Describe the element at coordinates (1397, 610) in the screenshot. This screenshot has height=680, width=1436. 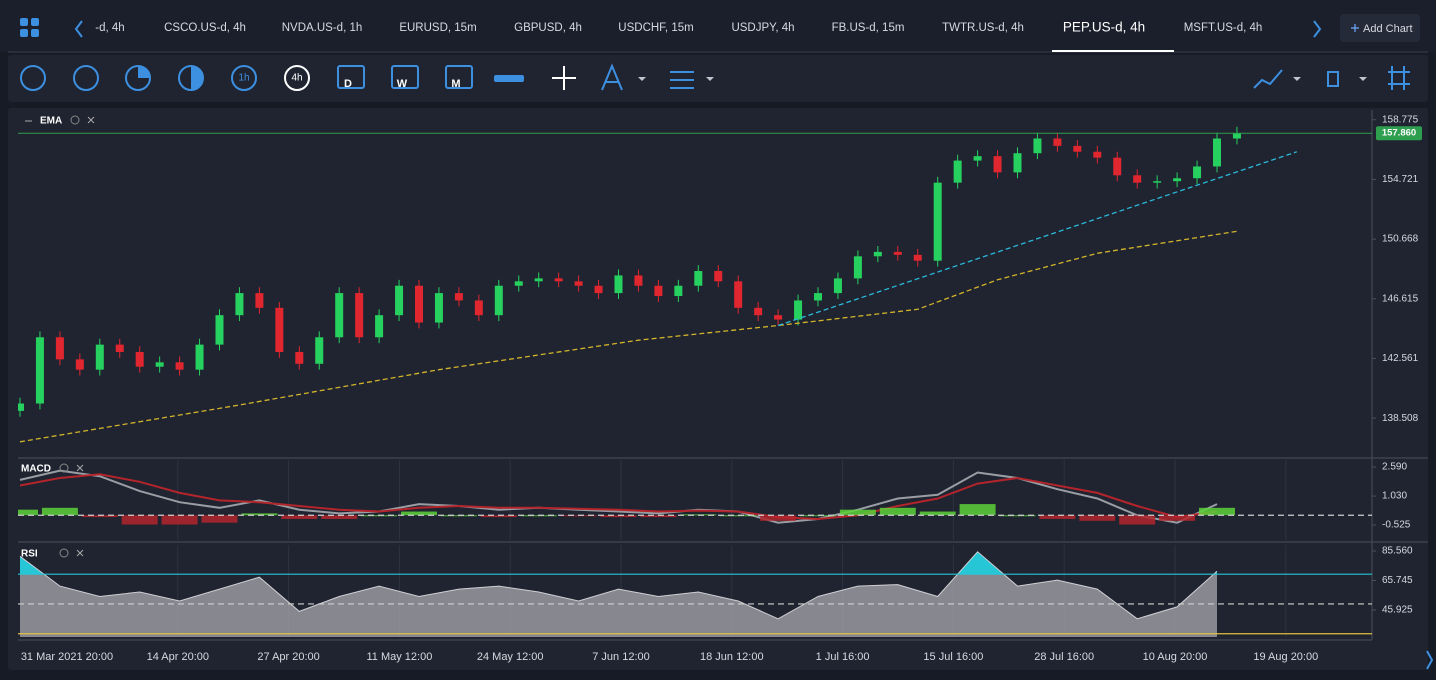
I see `y-tick-label: 45.925` at that location.